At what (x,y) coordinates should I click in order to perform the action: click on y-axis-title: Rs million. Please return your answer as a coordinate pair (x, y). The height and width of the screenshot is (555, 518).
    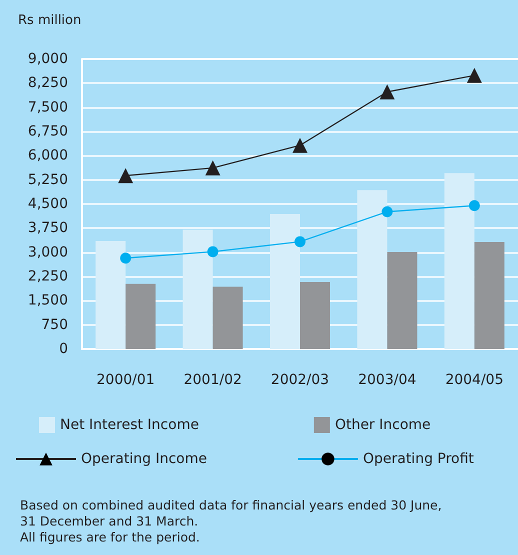
    Looking at the image, I should click on (50, 20).